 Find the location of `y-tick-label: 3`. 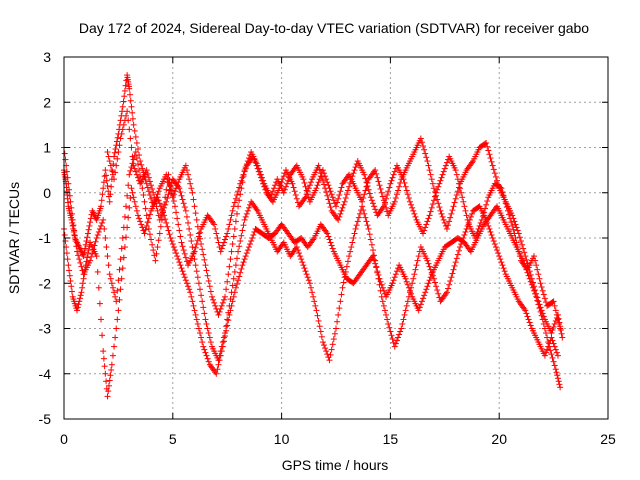

y-tick-label: 3 is located at coordinates (47, 57).